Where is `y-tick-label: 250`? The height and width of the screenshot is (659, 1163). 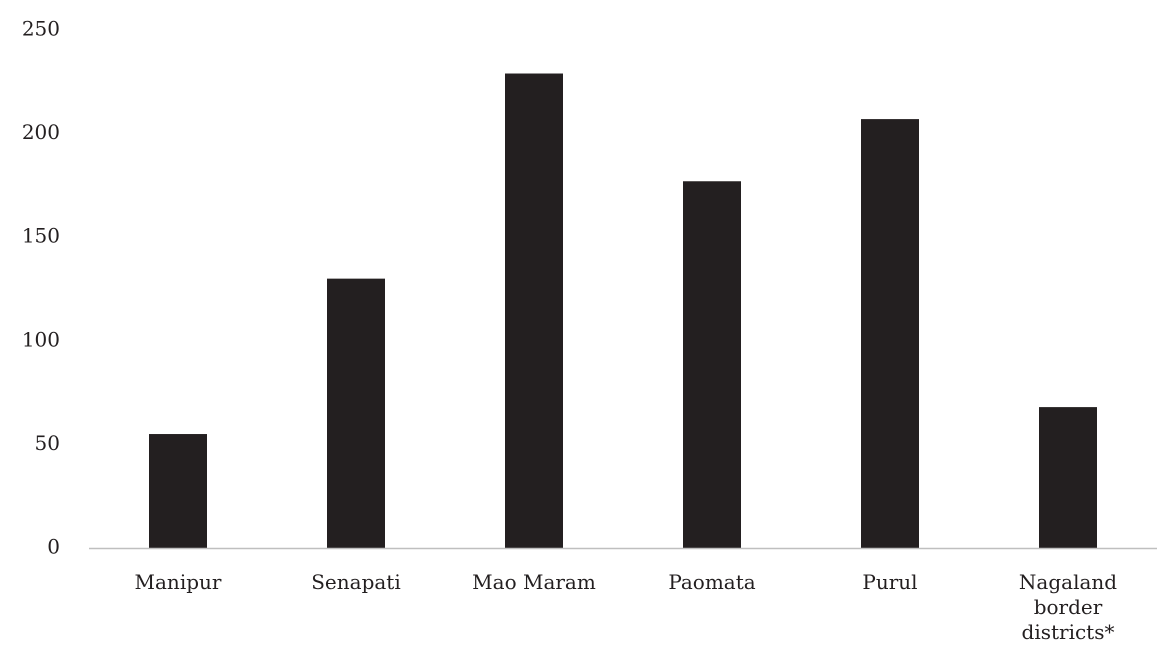
y-tick-label: 250 is located at coordinates (41, 29).